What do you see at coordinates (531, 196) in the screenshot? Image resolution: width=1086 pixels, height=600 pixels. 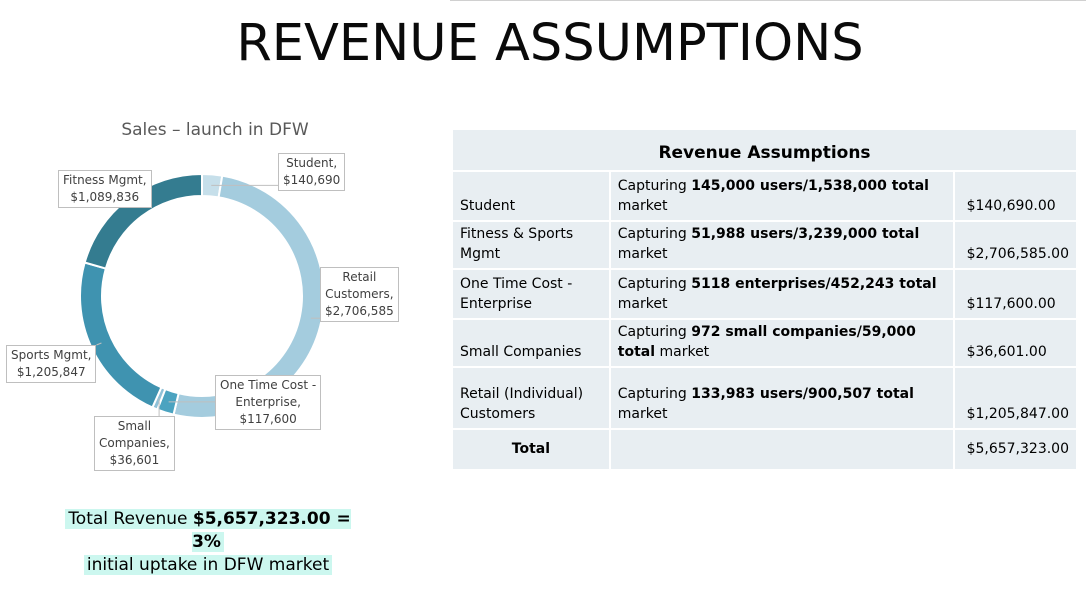 I see `segment-cell: Student` at bounding box center [531, 196].